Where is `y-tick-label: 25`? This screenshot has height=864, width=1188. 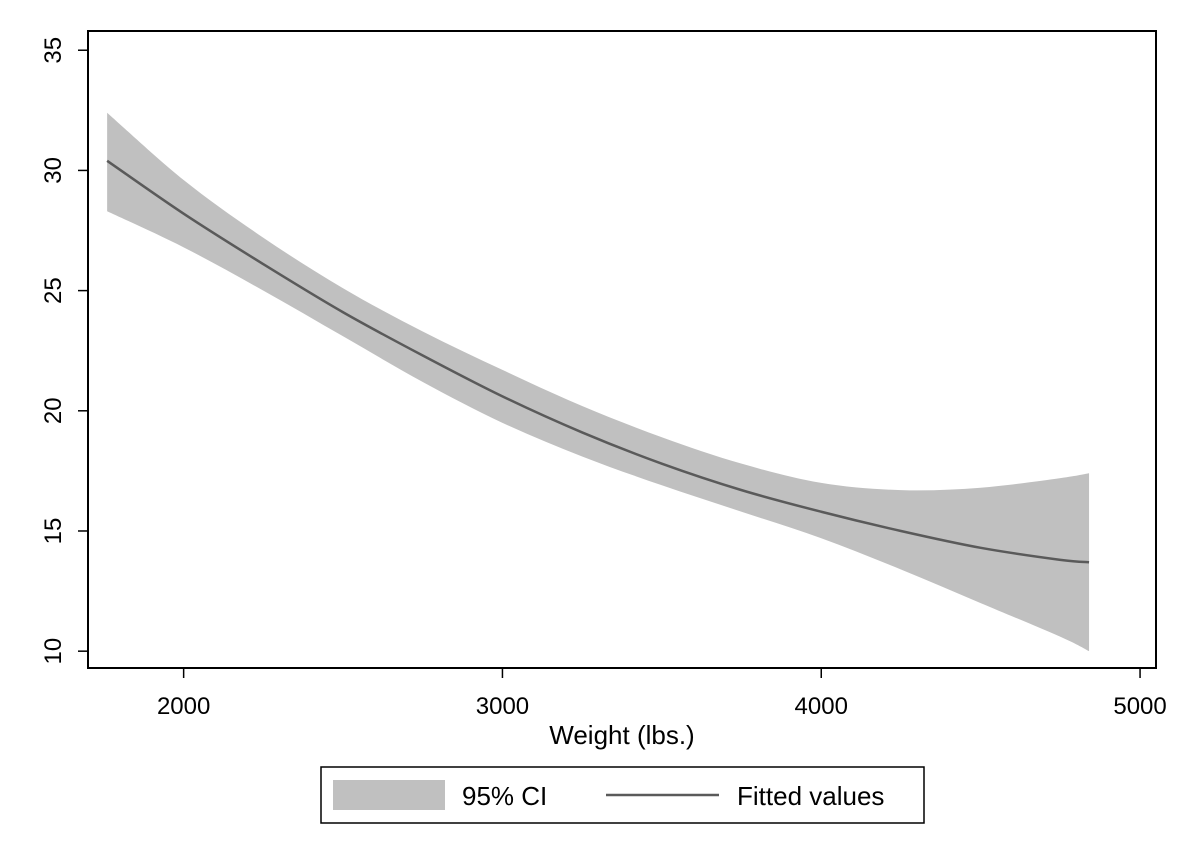 y-tick-label: 25 is located at coordinates (53, 290).